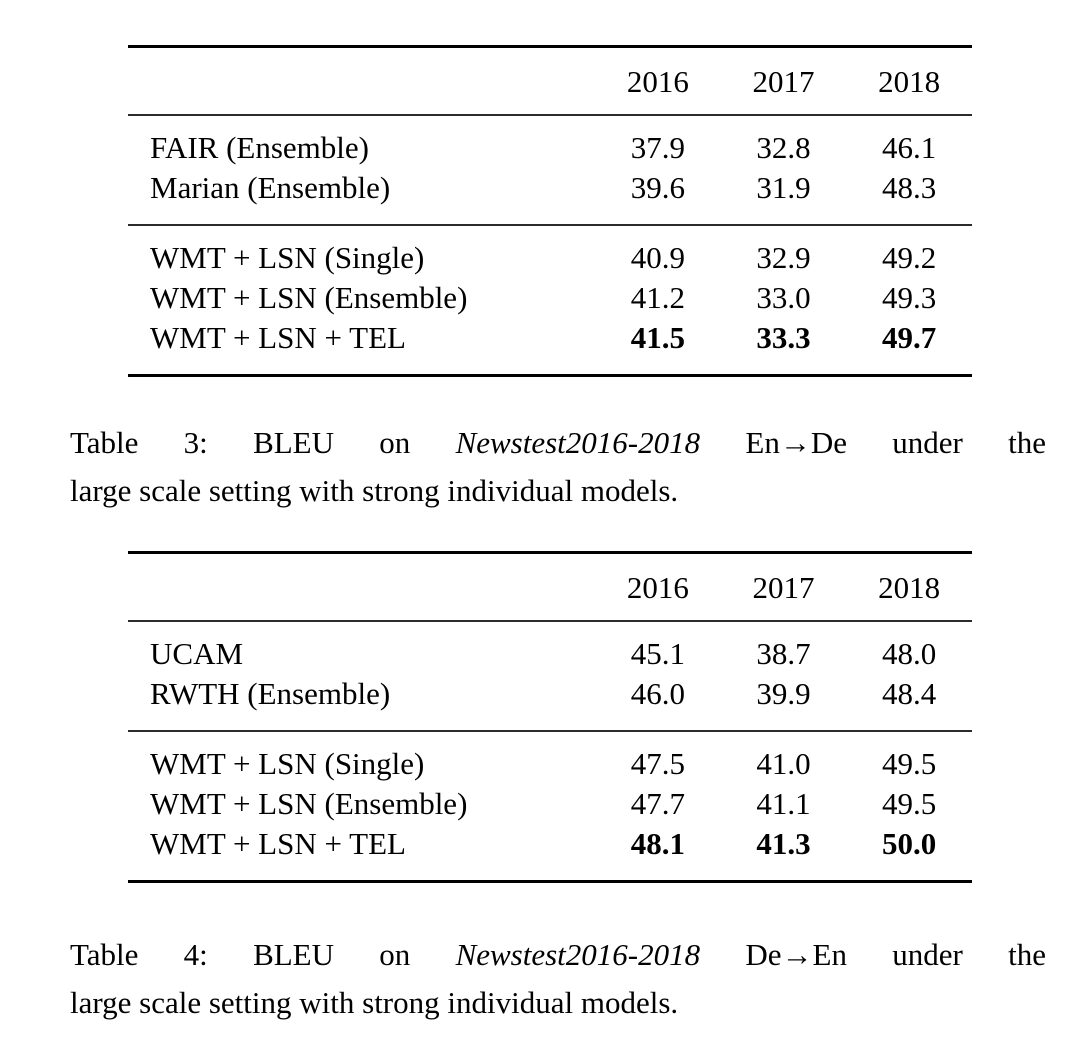 The width and height of the screenshot is (1080, 1052). I want to click on bleu-value: 33.0, so click(783, 297).